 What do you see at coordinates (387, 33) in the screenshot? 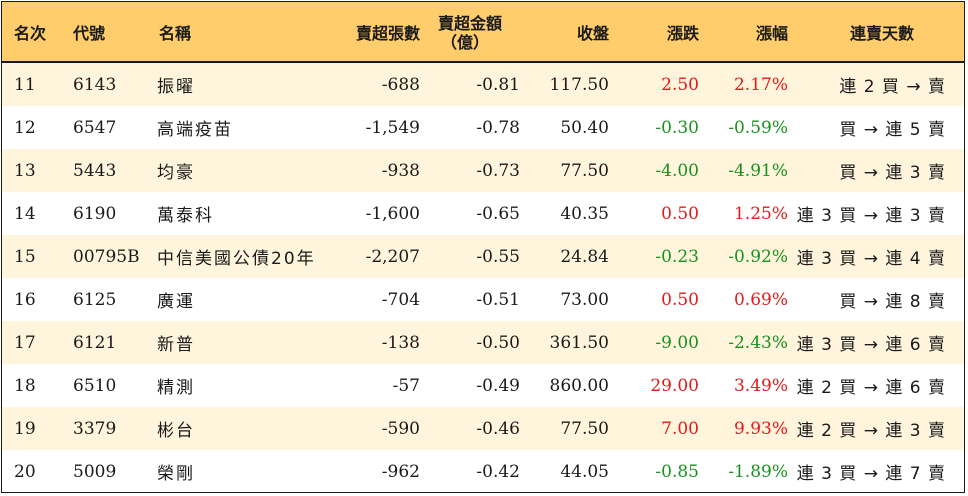
I see `header-sell-volume: 賣超張數` at bounding box center [387, 33].